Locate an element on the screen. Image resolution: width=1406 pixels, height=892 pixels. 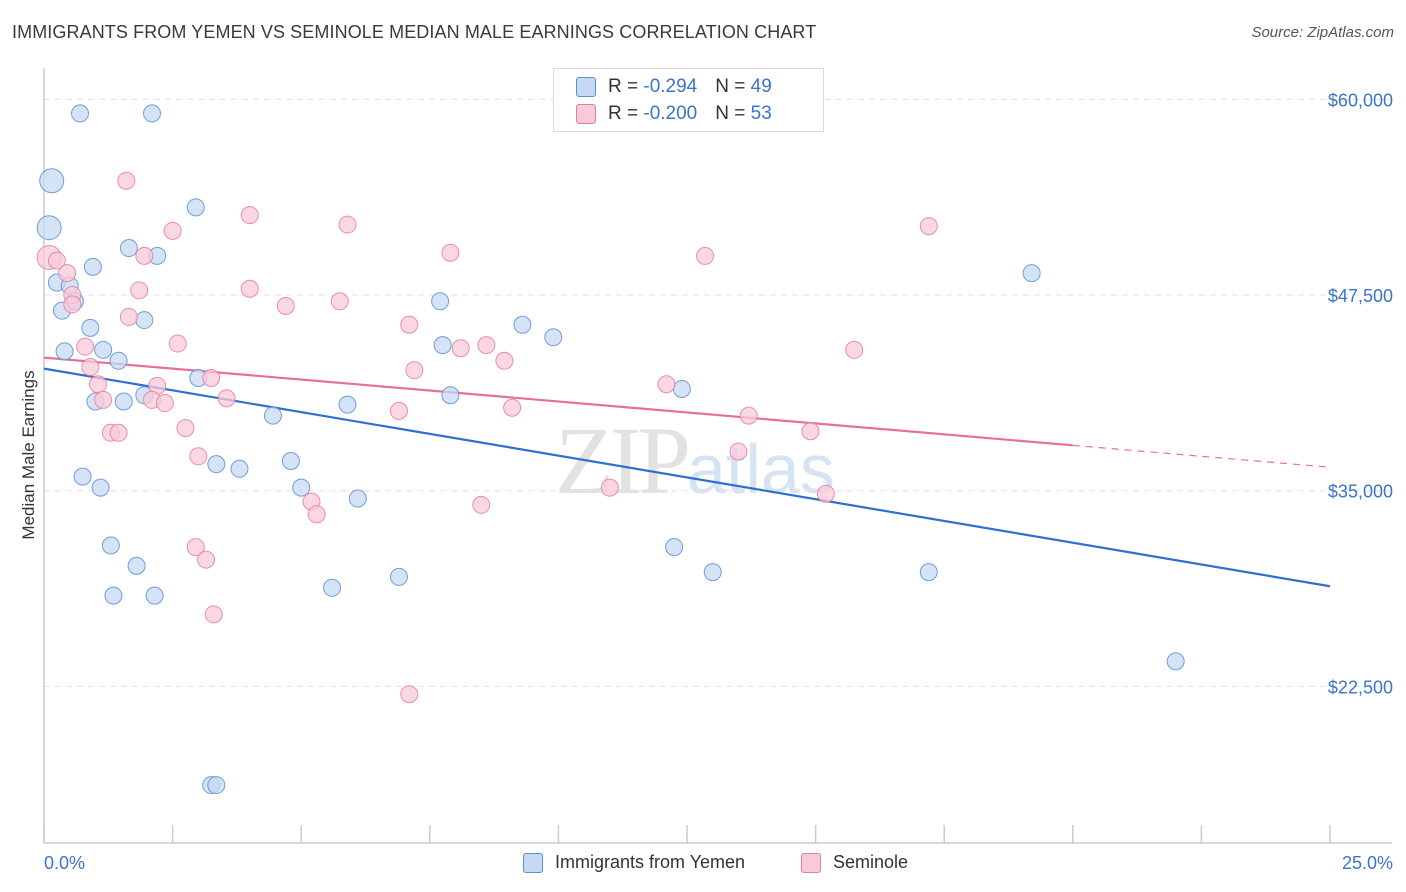
legend-swatch-yemen is located at coordinates (586, 87).